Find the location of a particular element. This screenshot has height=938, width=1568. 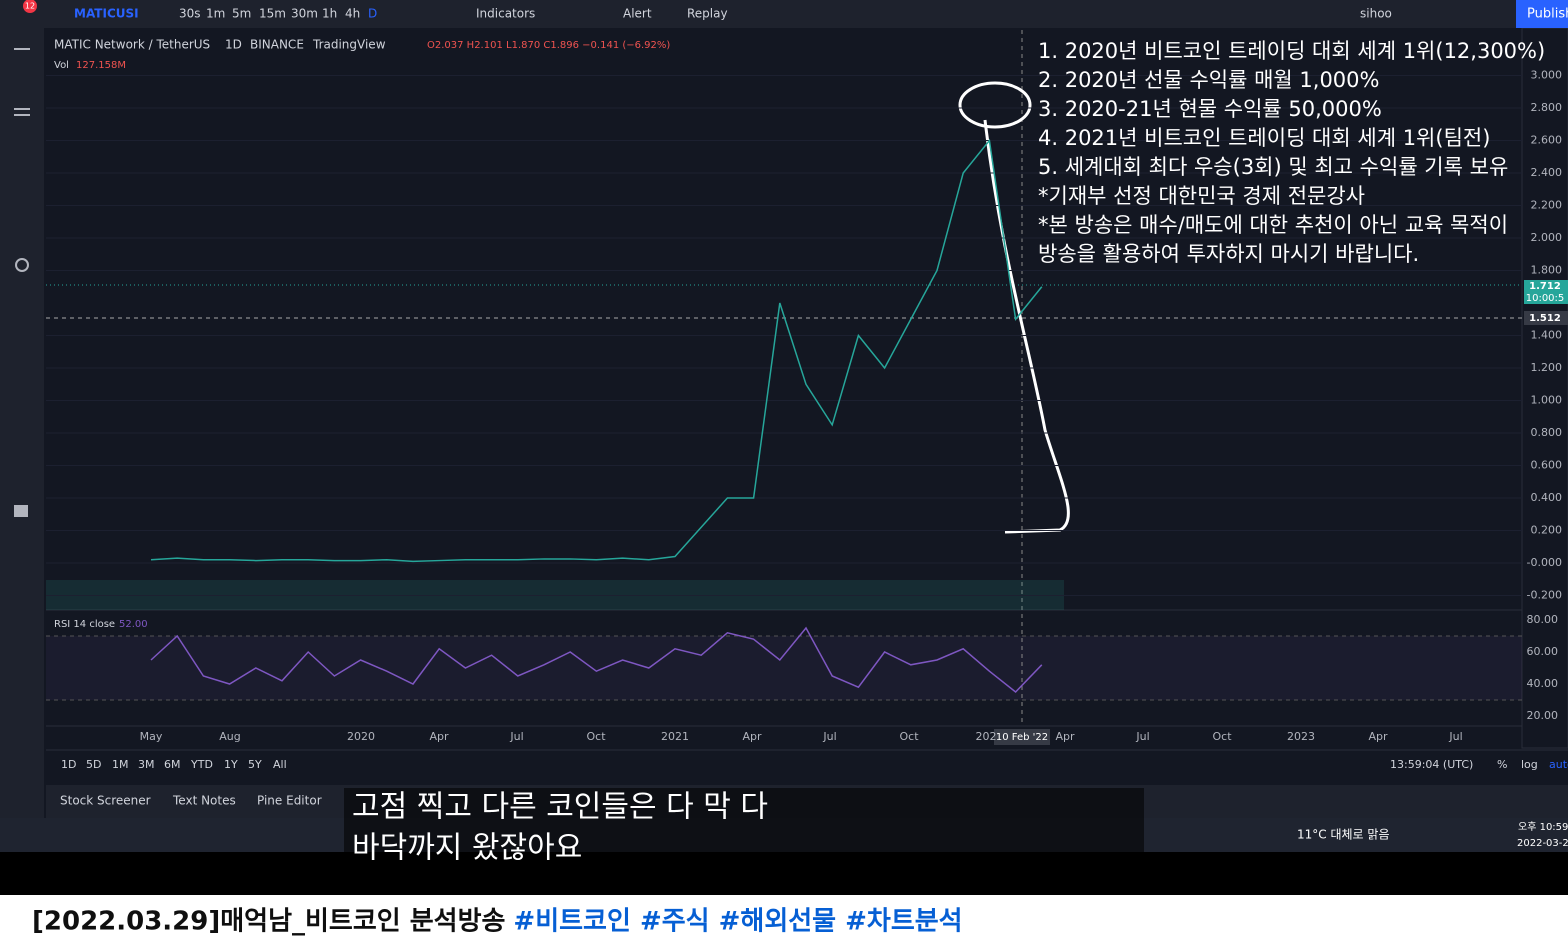

rsi-tick-label: 80.00 is located at coordinates (1543, 619).